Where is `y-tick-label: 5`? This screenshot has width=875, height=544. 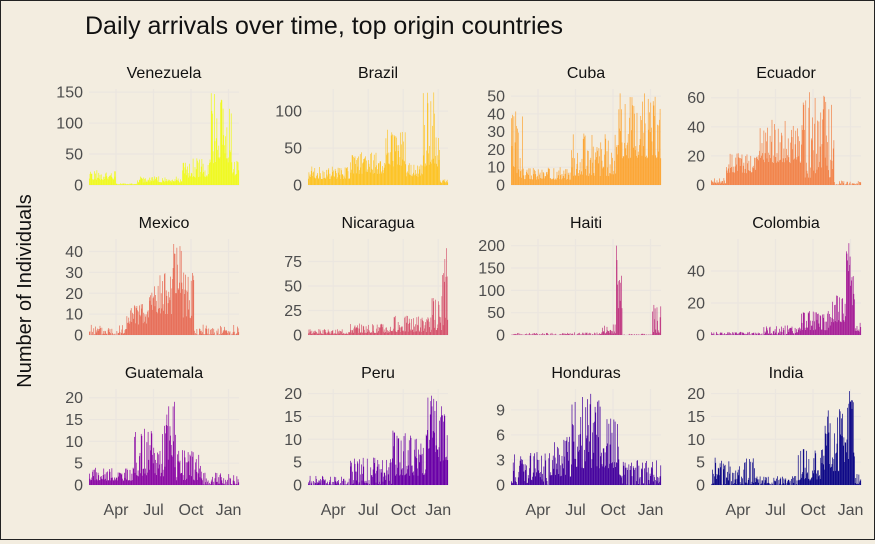 y-tick-label: 5 is located at coordinates (700, 463).